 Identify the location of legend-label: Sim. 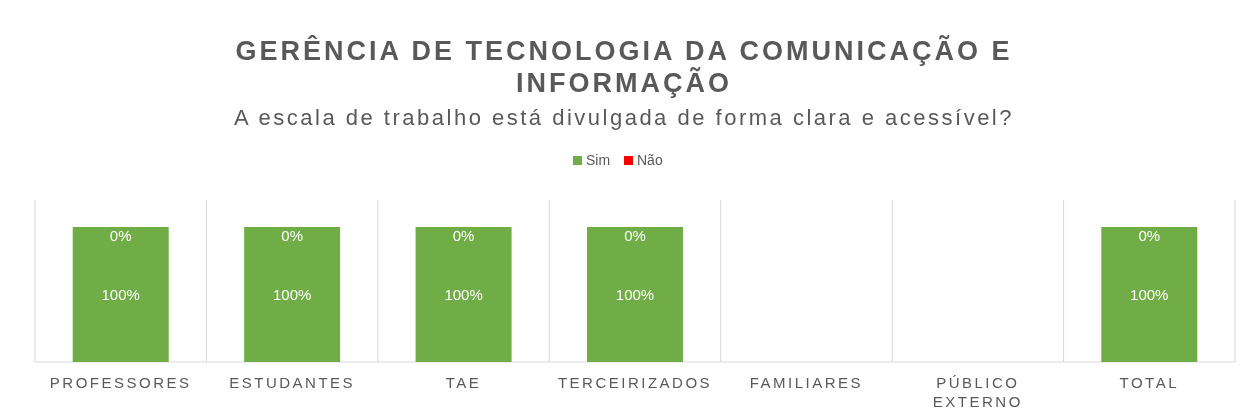
(598, 160).